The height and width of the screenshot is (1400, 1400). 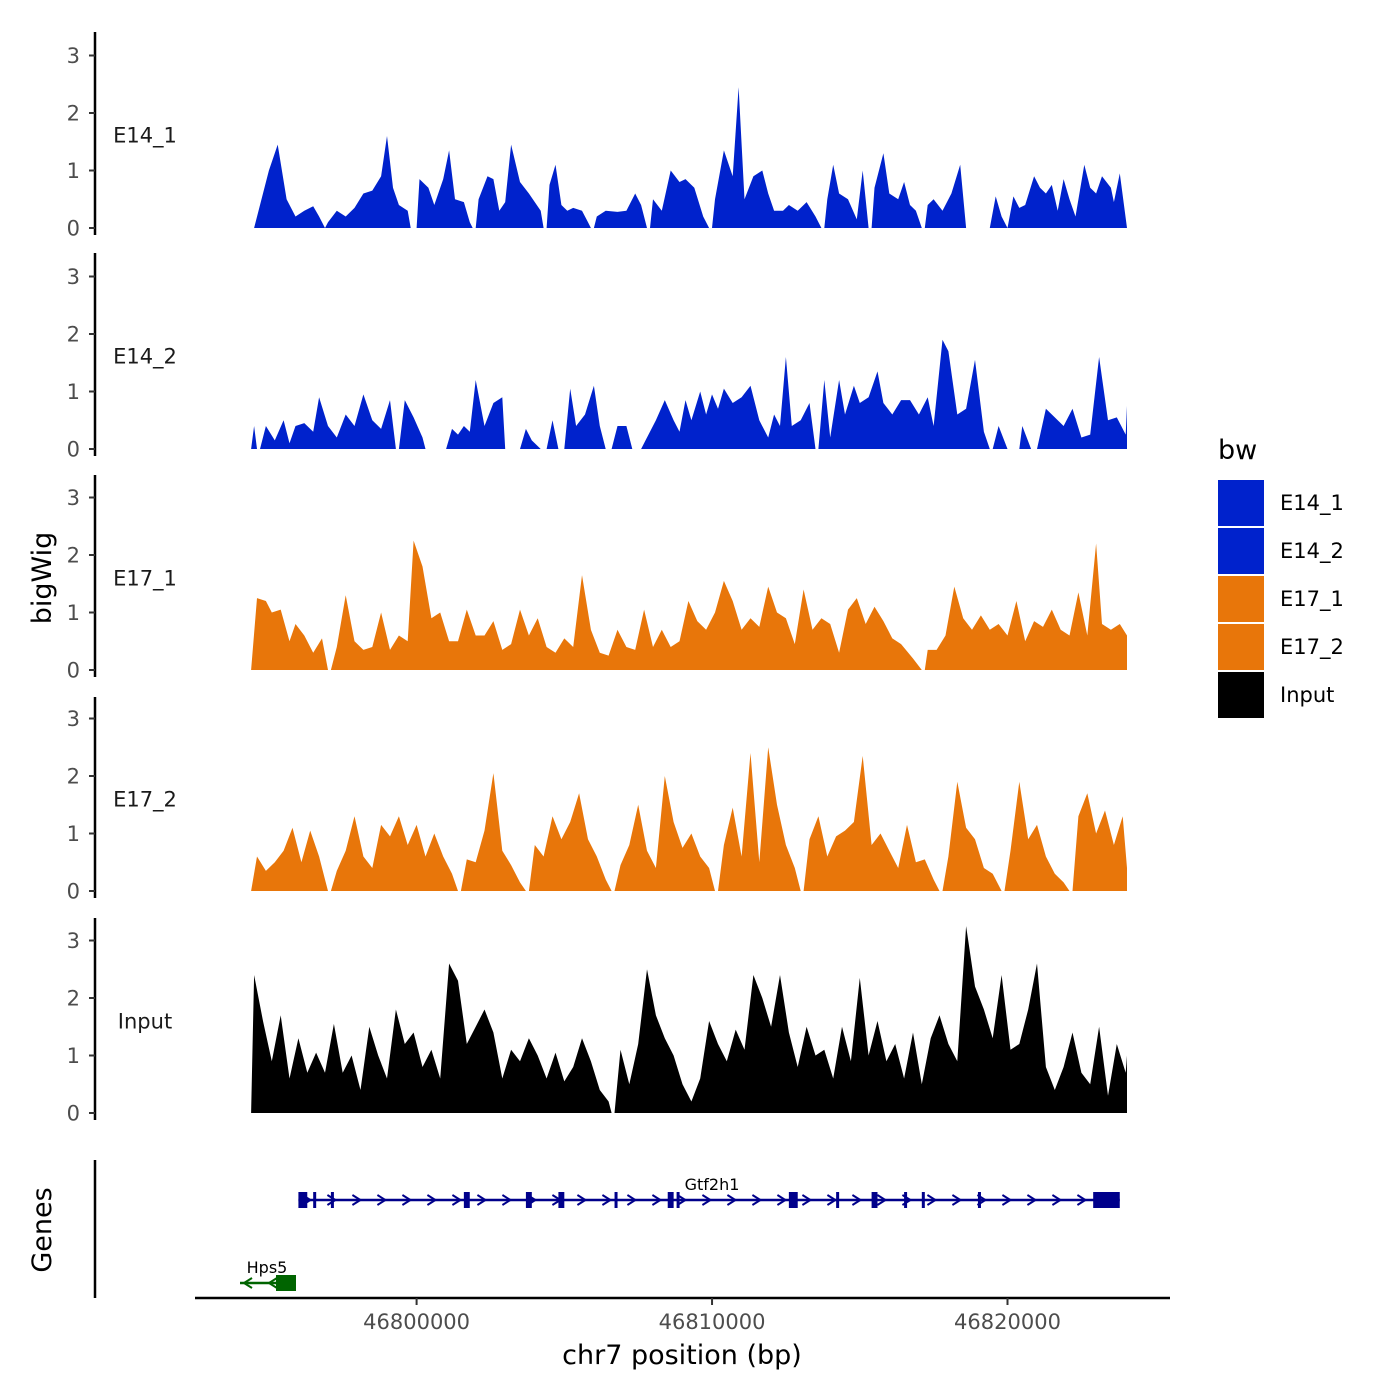 What do you see at coordinates (1241, 695) in the screenshot?
I see `legend-swatch-Input` at bounding box center [1241, 695].